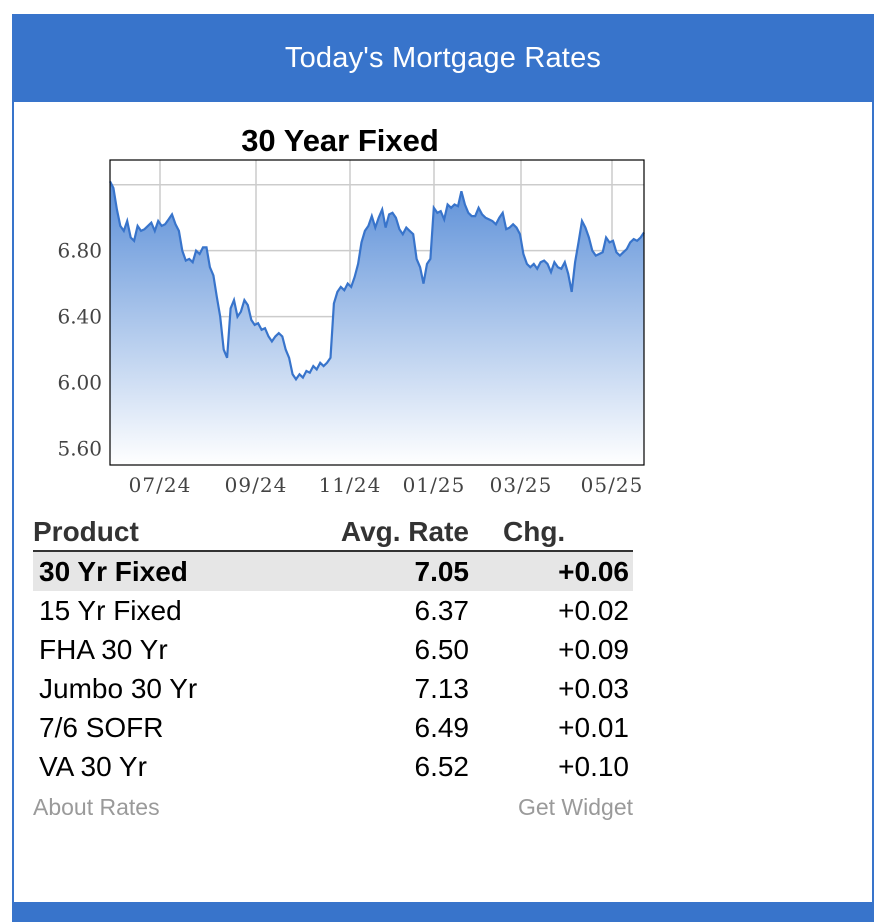 This screenshot has width=894, height=922. I want to click on rate-change: +0.06, so click(551, 571).